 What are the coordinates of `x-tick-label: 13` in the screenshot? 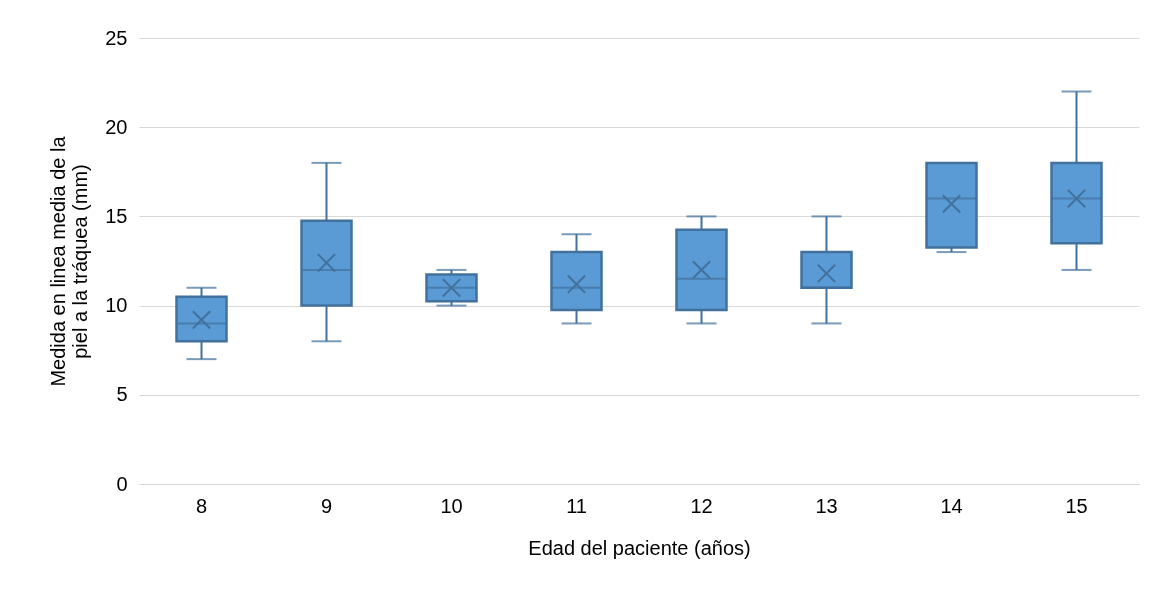 It's located at (826, 505).